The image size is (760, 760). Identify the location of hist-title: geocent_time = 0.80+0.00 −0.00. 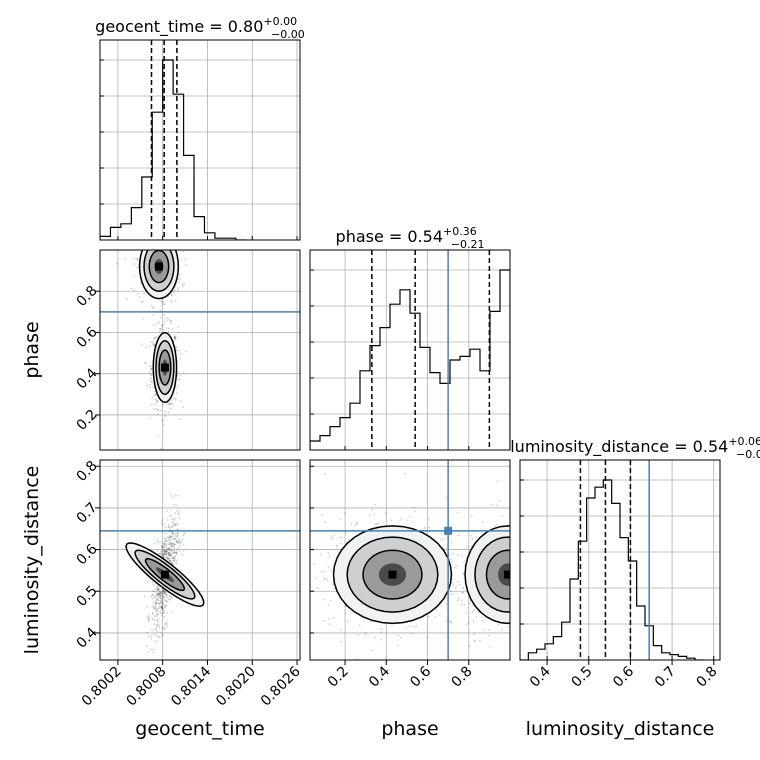
(200, 28).